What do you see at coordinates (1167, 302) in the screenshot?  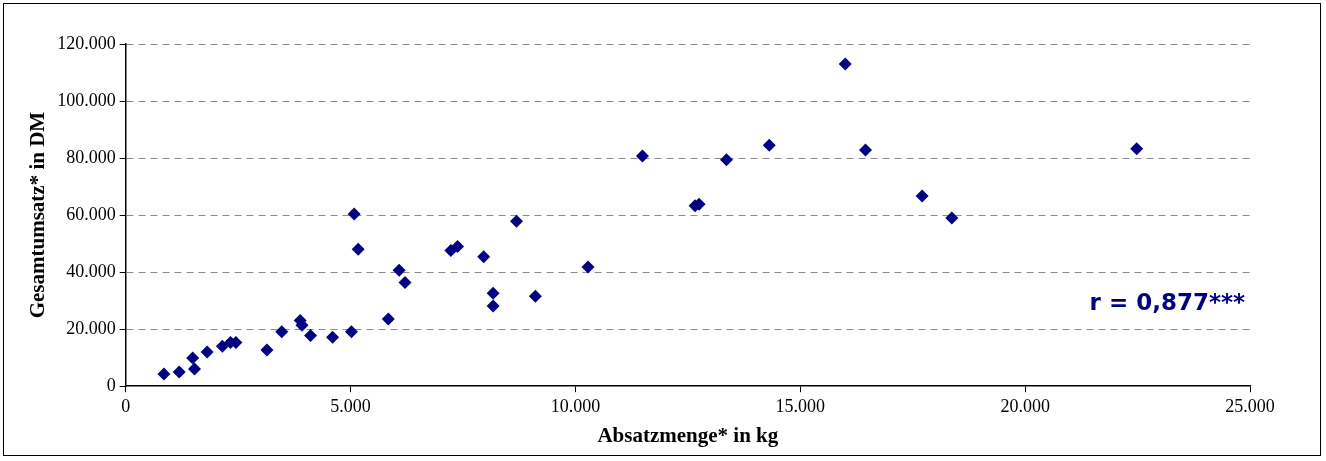 I see `annotation: r = 0,877***` at bounding box center [1167, 302].